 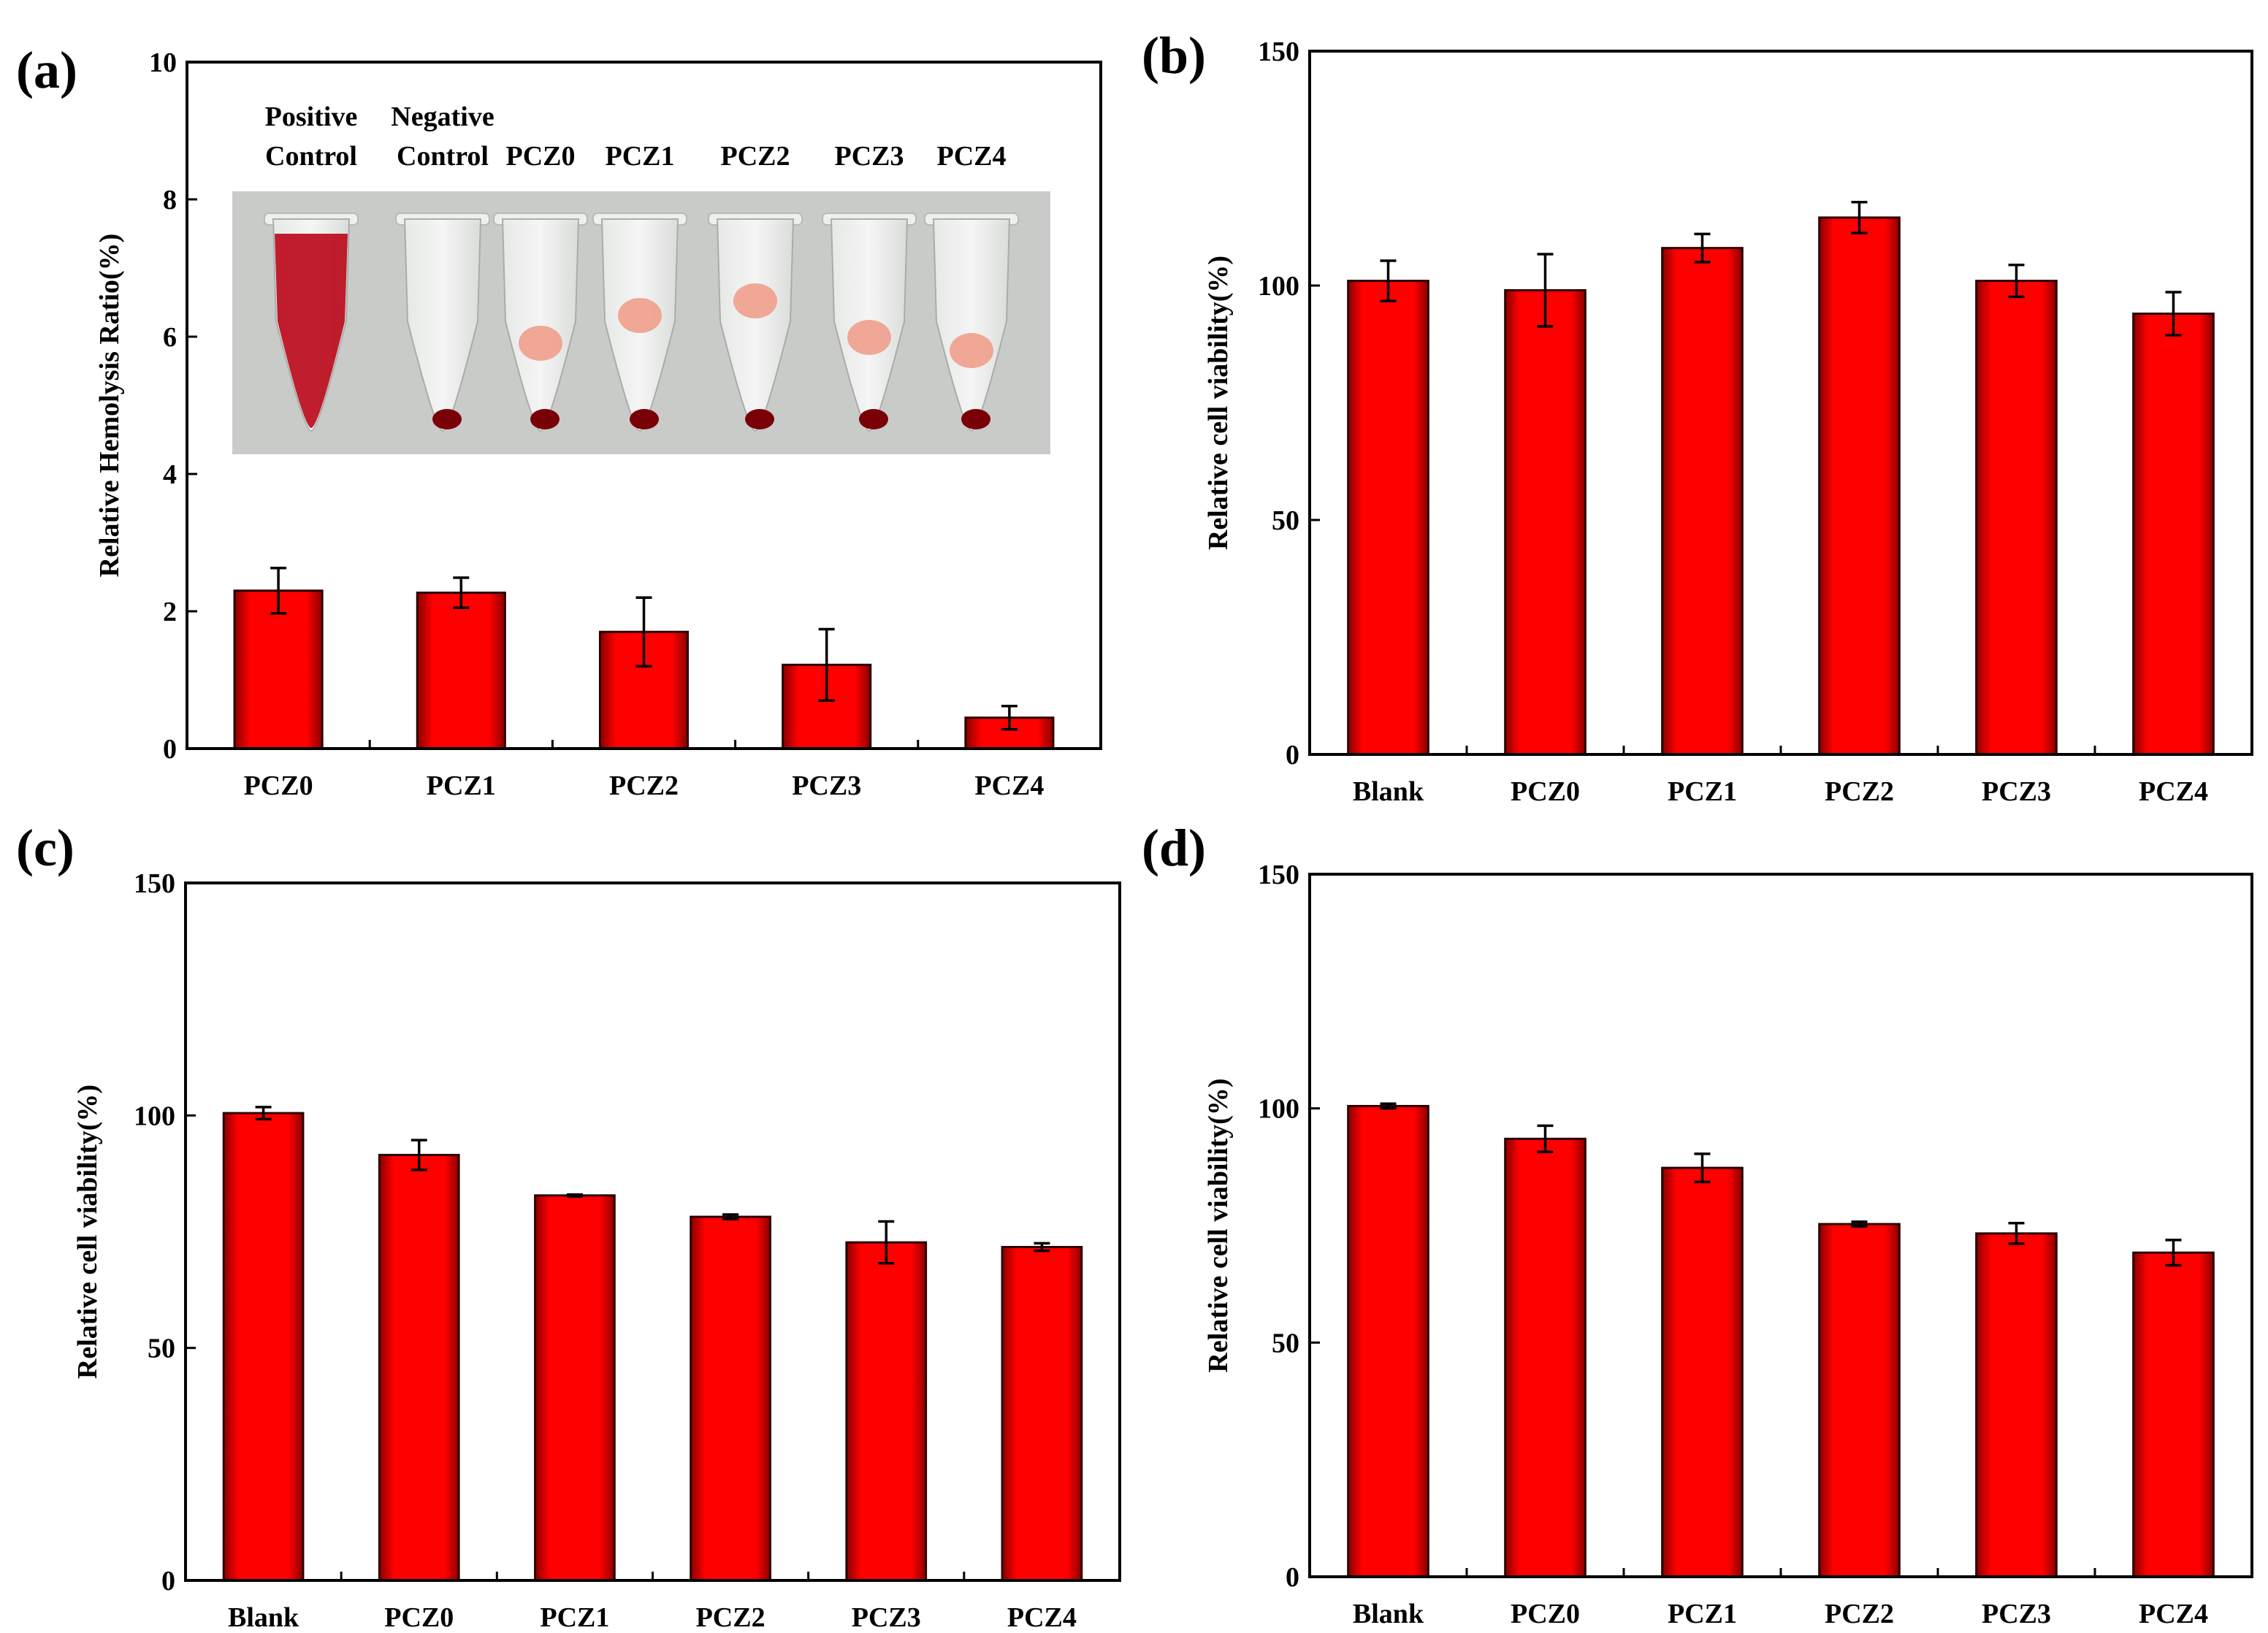 What do you see at coordinates (1174, 848) in the screenshot?
I see `panel-label: (d)` at bounding box center [1174, 848].